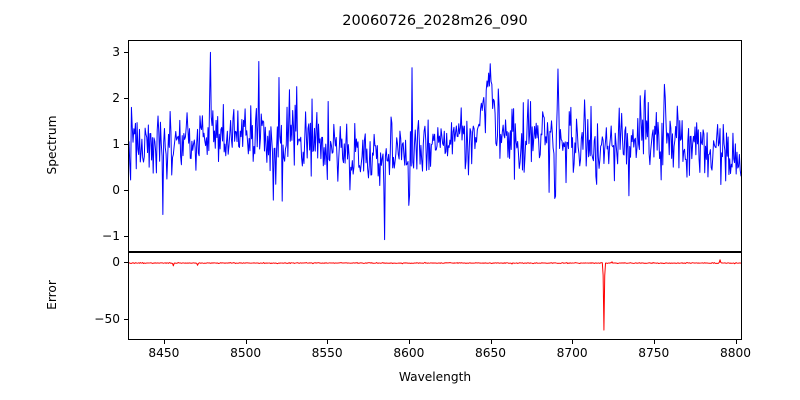  What do you see at coordinates (435, 377) in the screenshot?
I see `wavelength-xlabel: Wavelength` at bounding box center [435, 377].